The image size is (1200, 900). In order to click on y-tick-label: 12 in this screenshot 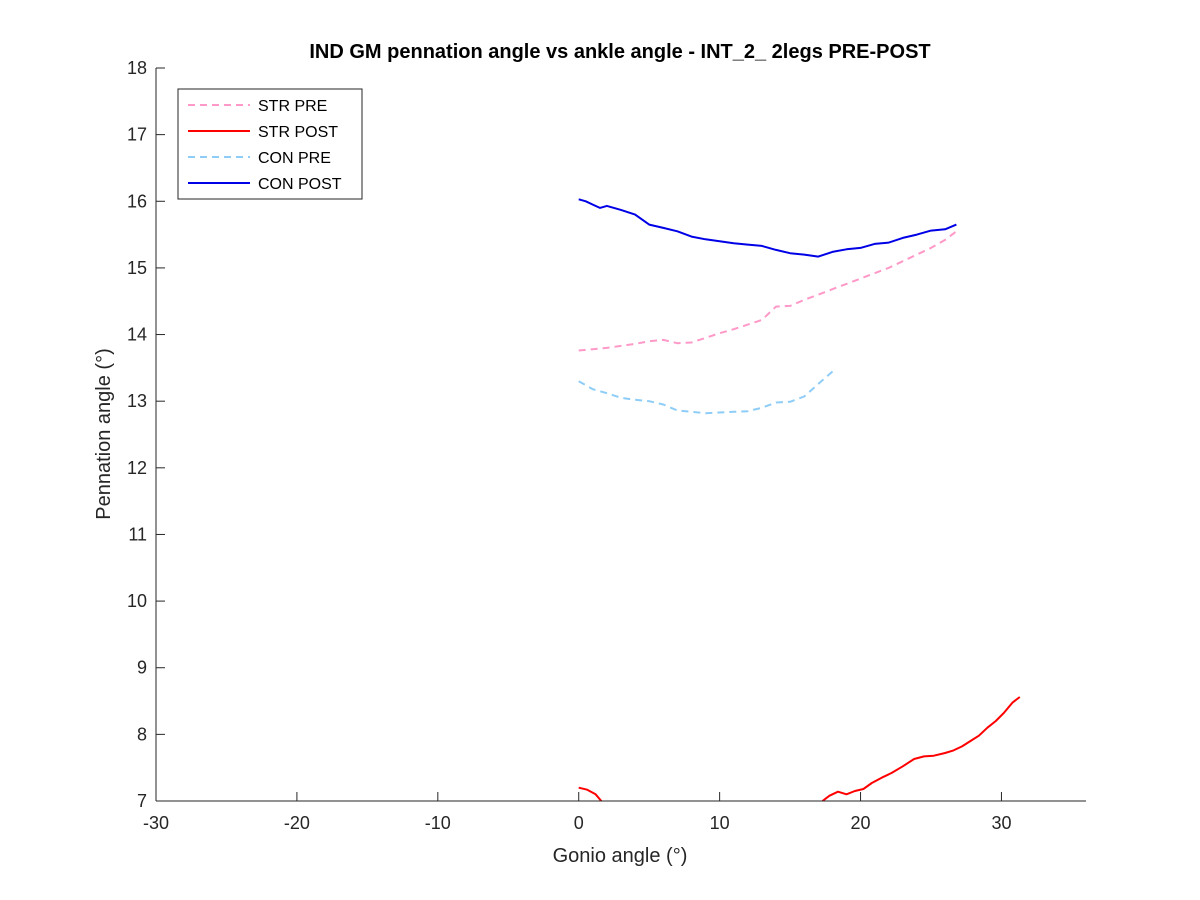, I will do `click(137, 468)`.